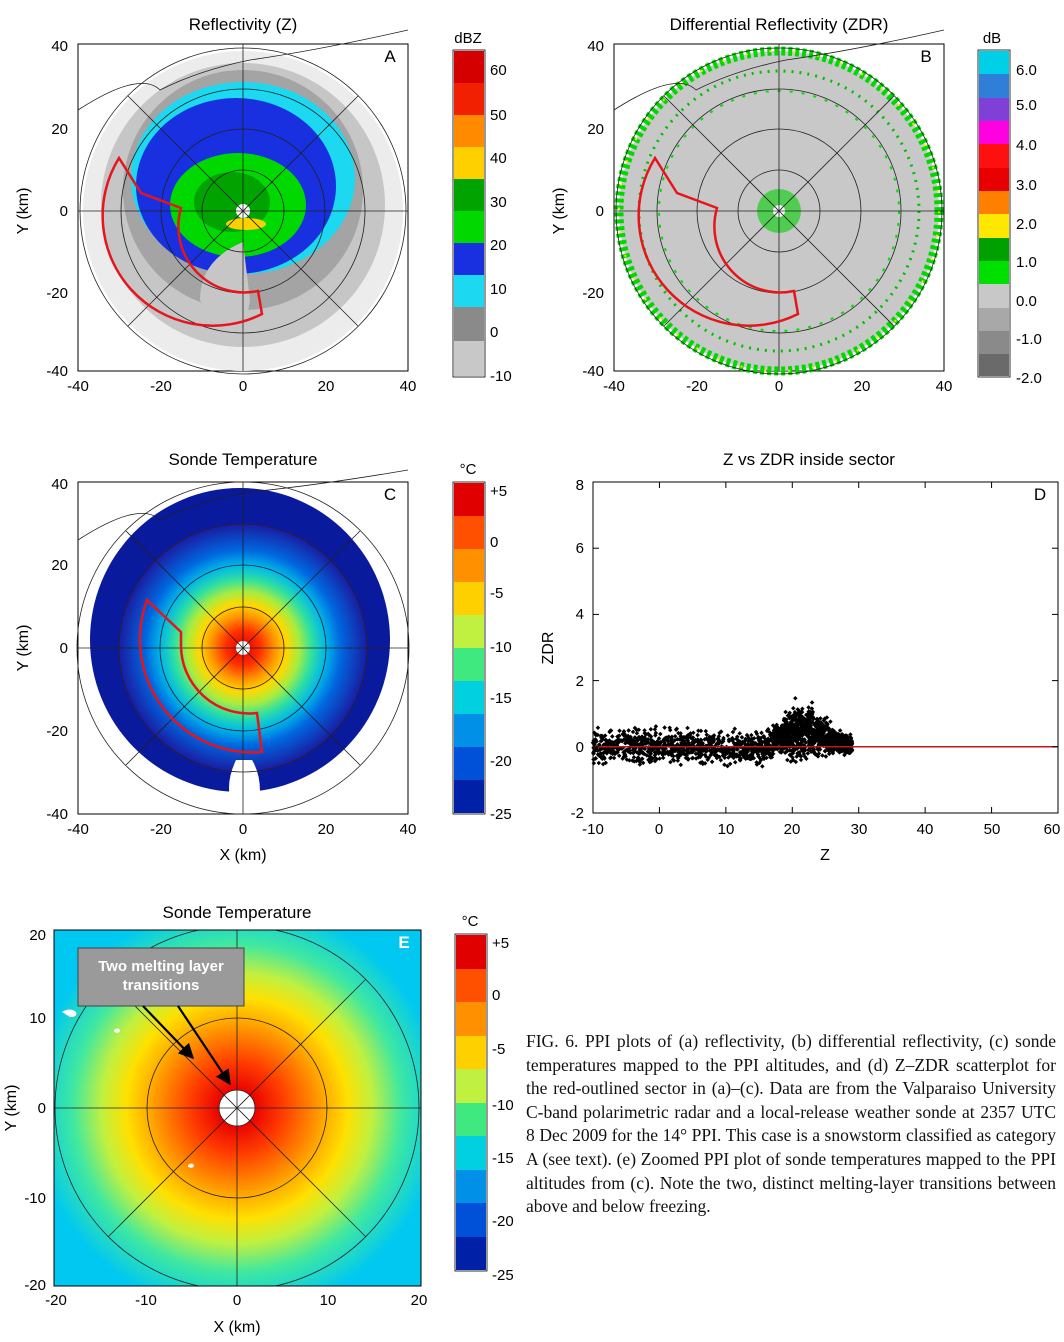 The height and width of the screenshot is (1342, 1064). Describe the element at coordinates (57, 649) in the screenshot. I see `panel-c-y-ticks: -40 -20 0 20 40` at that location.